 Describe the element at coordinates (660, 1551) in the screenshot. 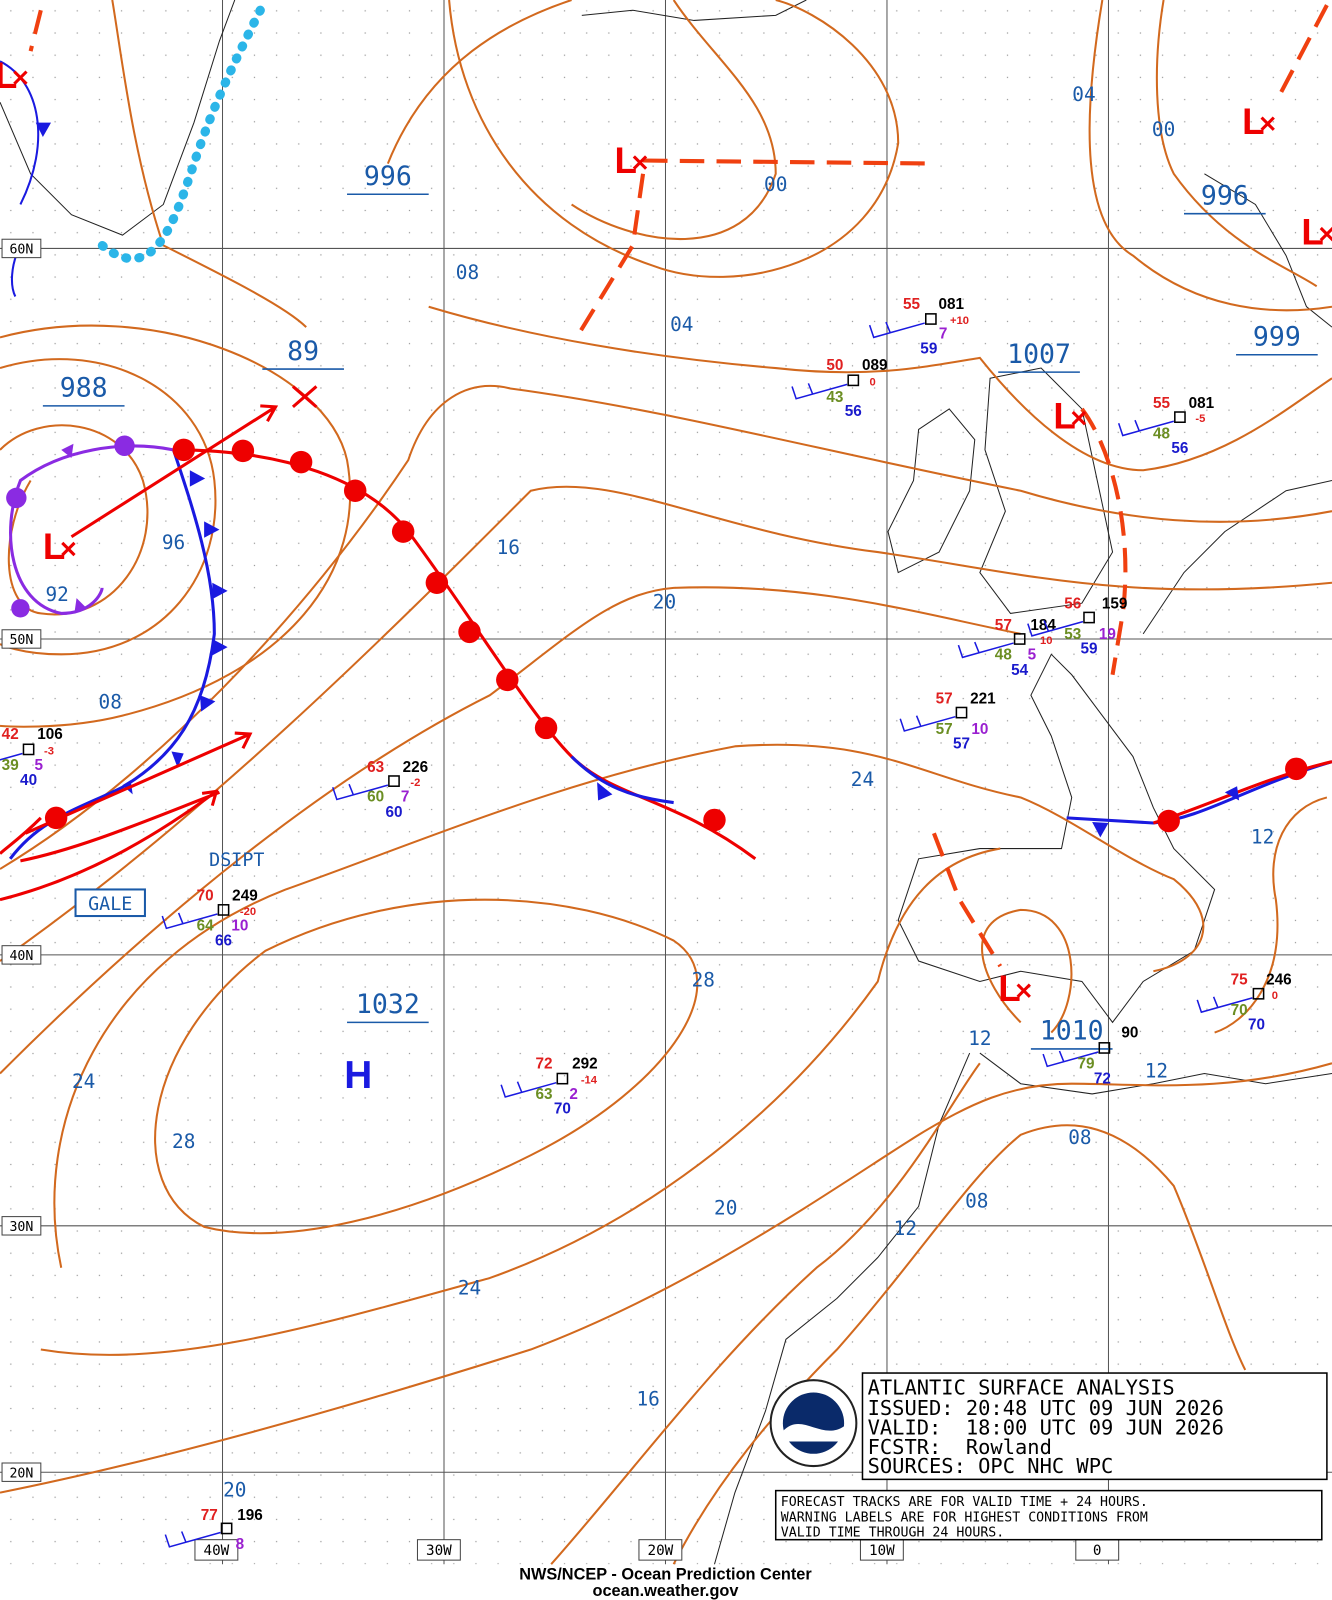

I see `lon-label: 20W` at that location.